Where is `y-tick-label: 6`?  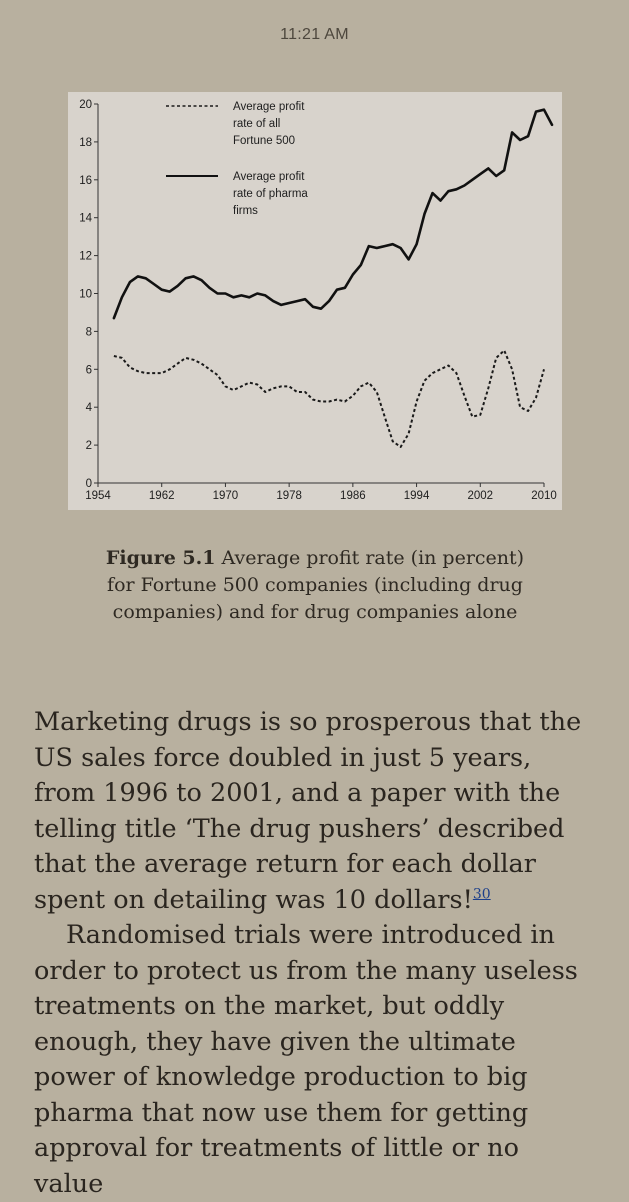 y-tick-label: 6 is located at coordinates (89, 370).